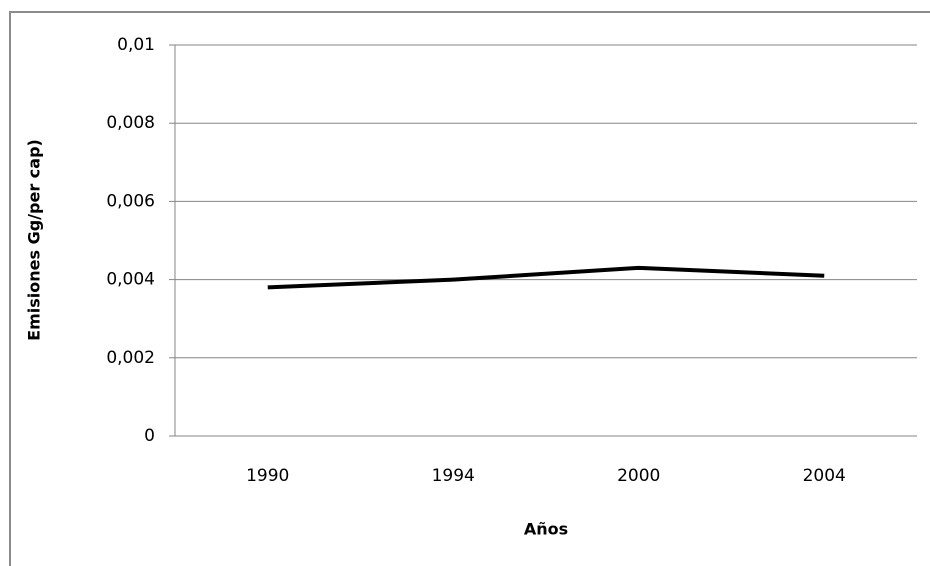  Describe the element at coordinates (130, 280) in the screenshot. I see `y-tick-label: 0,004` at that location.